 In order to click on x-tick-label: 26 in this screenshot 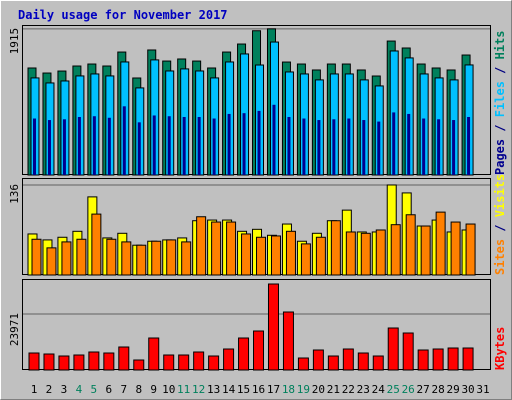, I will do `click(408, 389)`.